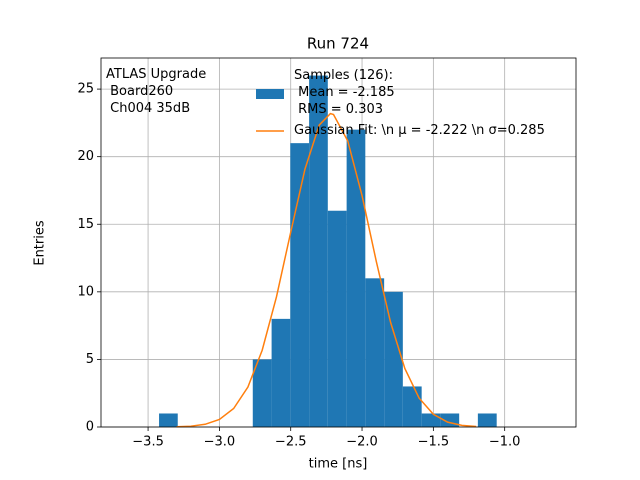 The height and width of the screenshot is (480, 640). Describe the element at coordinates (419, 130) in the screenshot. I see `legend-label: Gaussian Fit: \n μ = -2.222 \n σ=0.285` at that location.